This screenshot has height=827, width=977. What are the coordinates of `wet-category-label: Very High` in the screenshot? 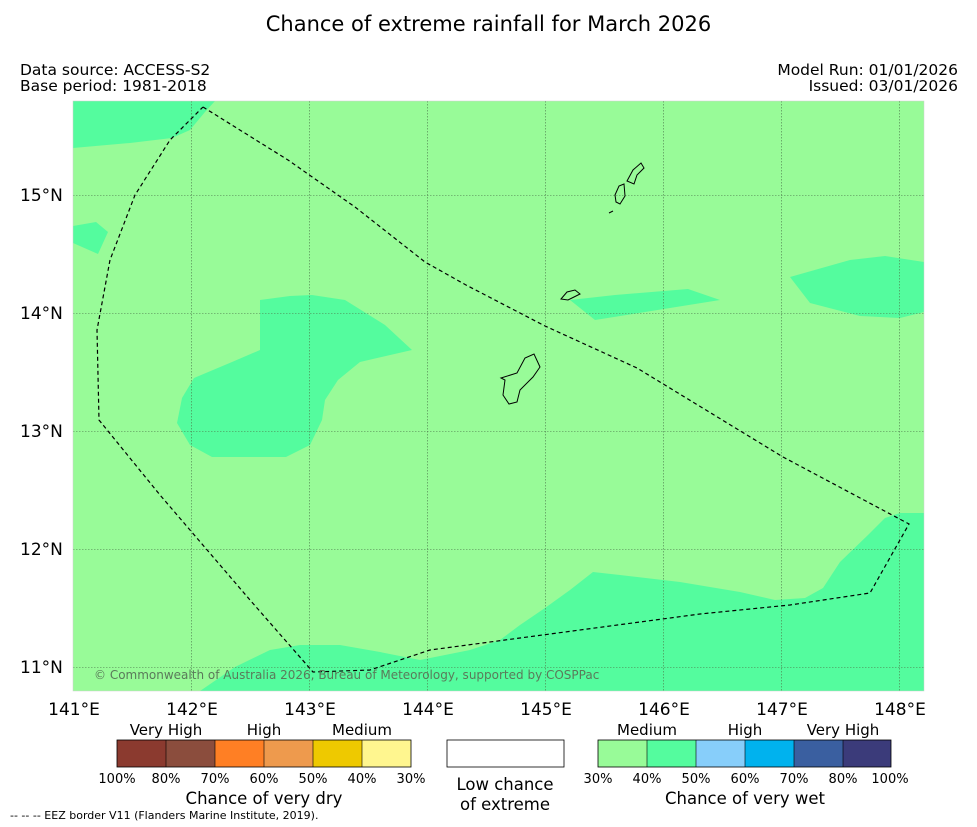 It's located at (843, 730).